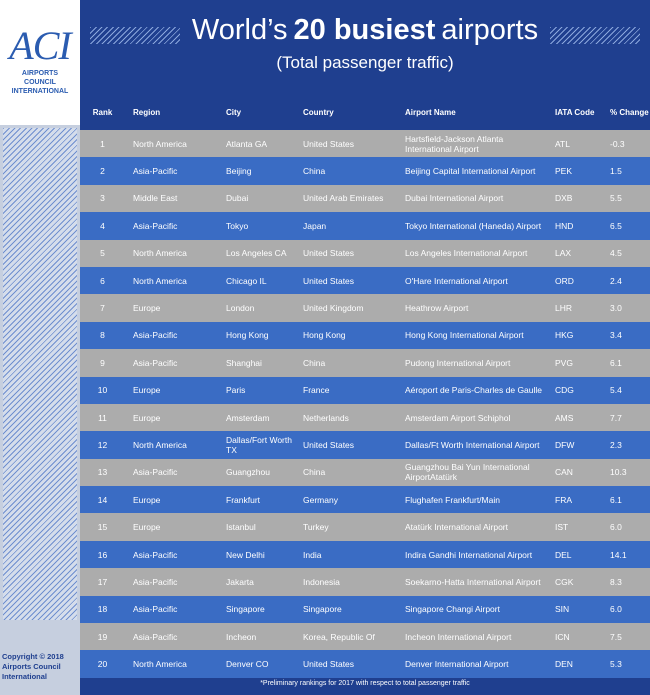  Describe the element at coordinates (102, 198) in the screenshot. I see `table-cell: 3` at that location.